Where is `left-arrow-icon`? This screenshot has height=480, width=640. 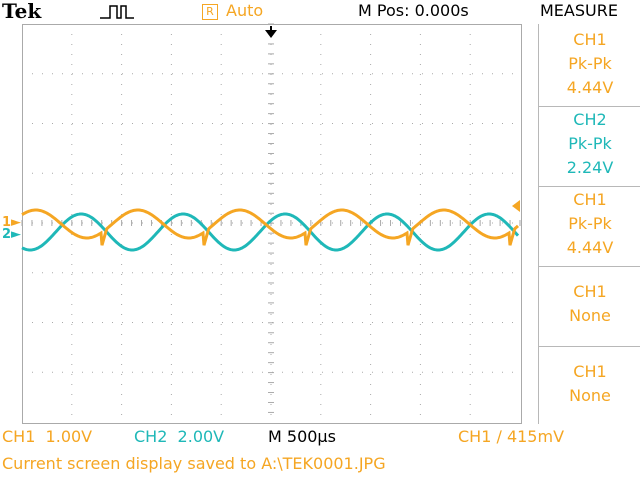 left-arrow-icon is located at coordinates (516, 206).